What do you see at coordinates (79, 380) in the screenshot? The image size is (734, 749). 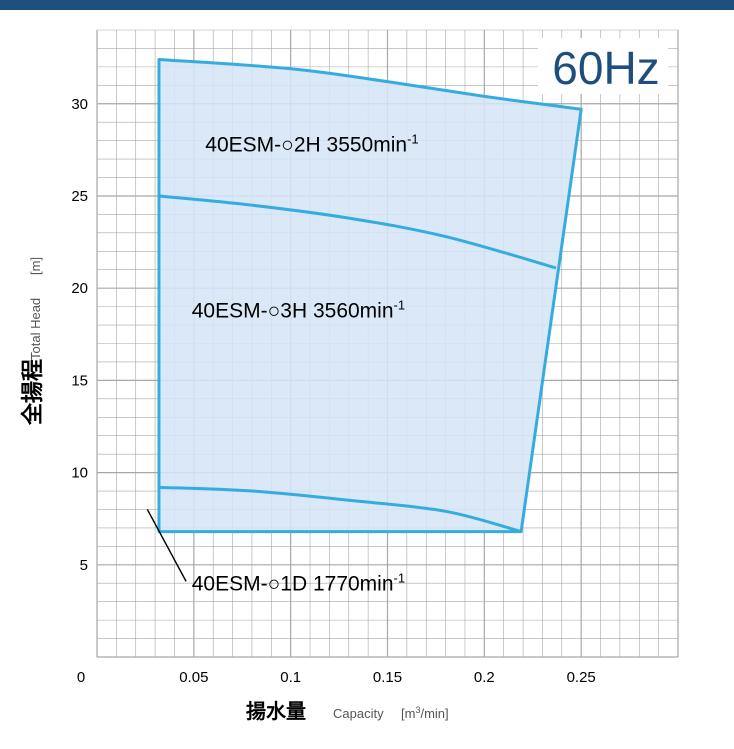 I see `y-tick-label: 15` at bounding box center [79, 380].